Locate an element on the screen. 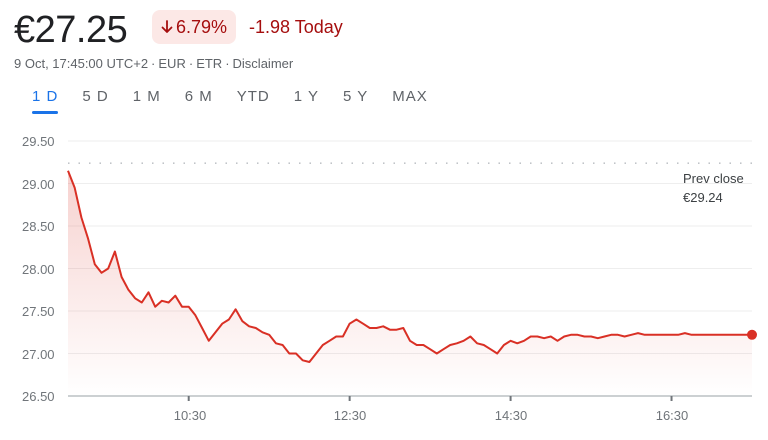  prev-close-label: Prev close is located at coordinates (713, 178).